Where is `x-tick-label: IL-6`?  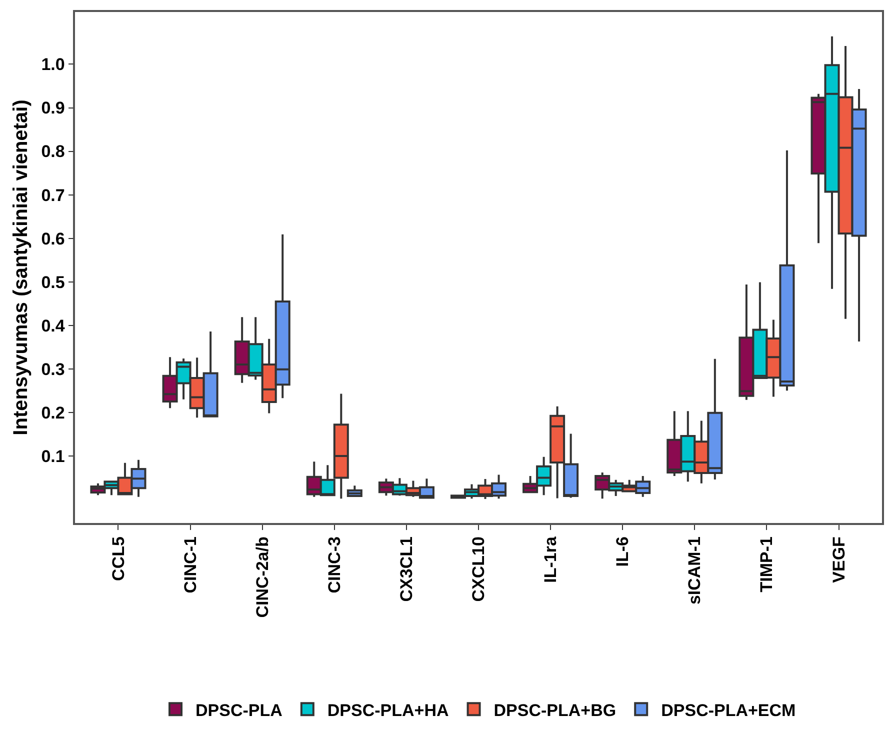 x-tick-label: IL-6 is located at coordinates (622, 551).